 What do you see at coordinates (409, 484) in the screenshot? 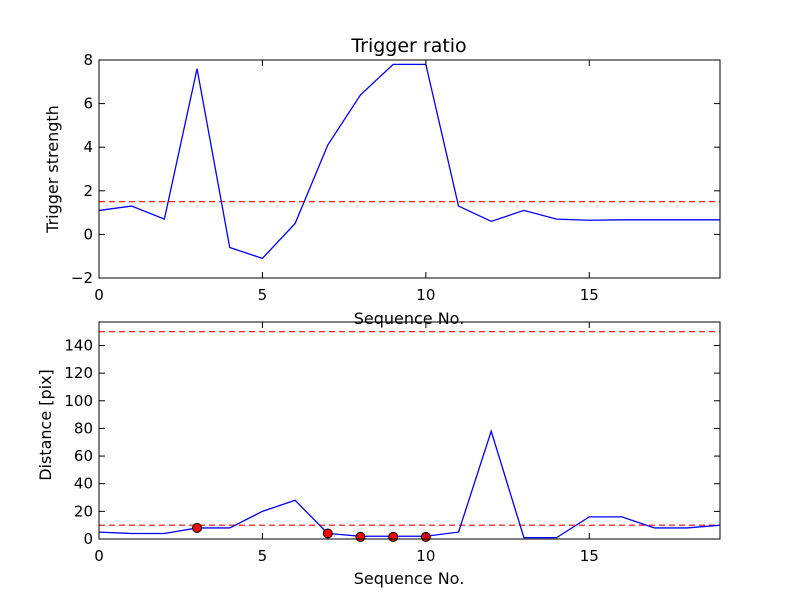
I see `series-line` at bounding box center [409, 484].